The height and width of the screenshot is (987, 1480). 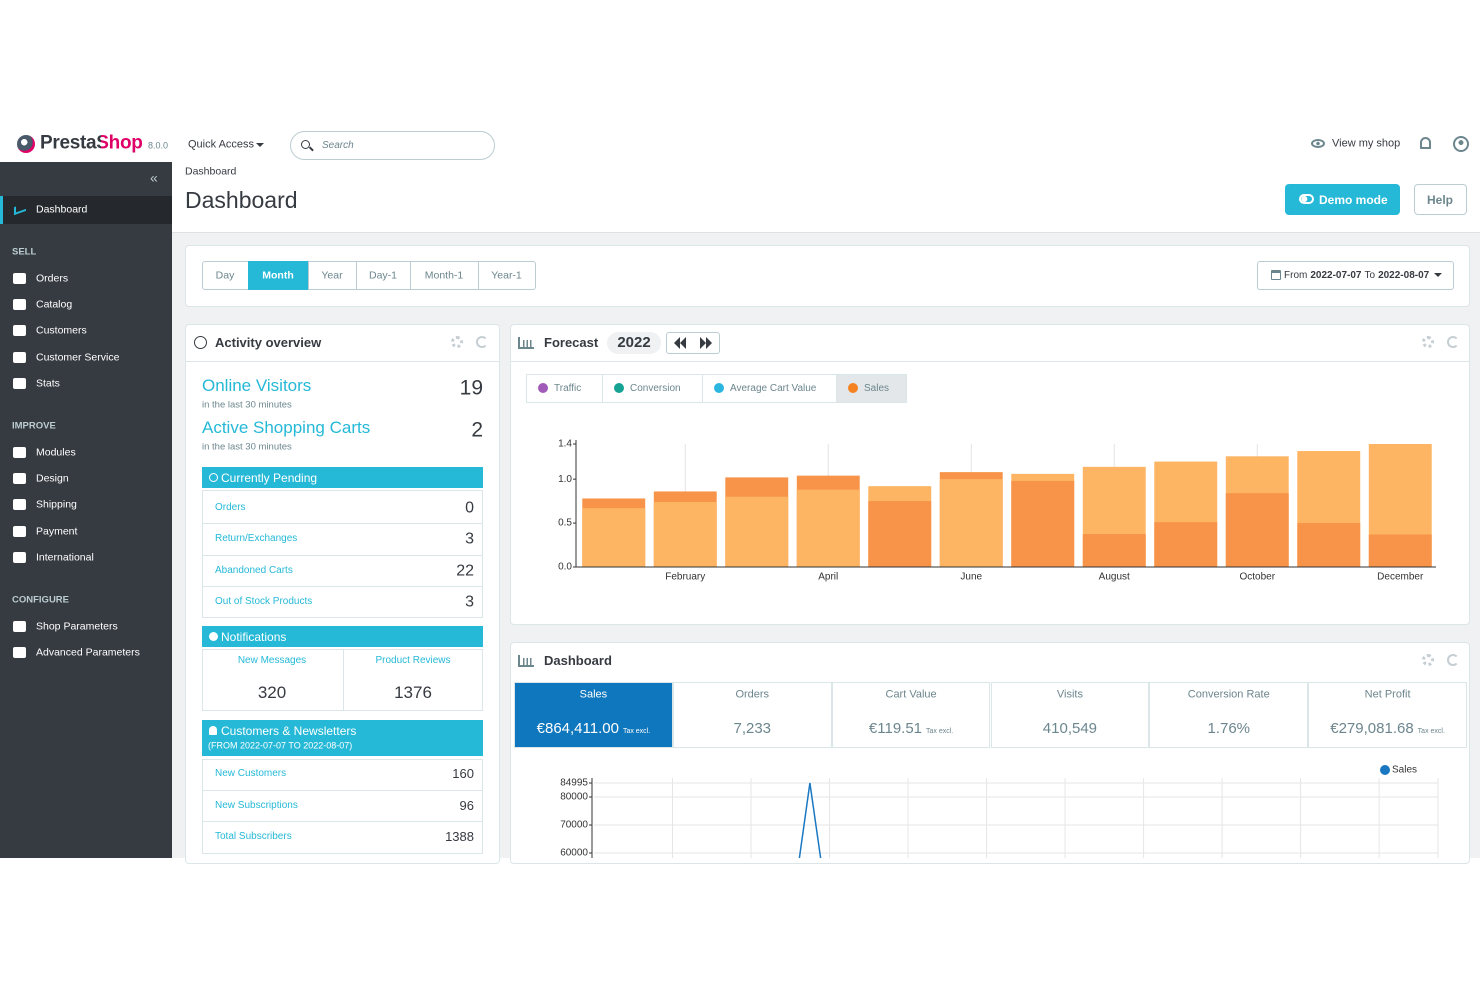 I want to click on nav-item: Customer Service, so click(x=78, y=357).